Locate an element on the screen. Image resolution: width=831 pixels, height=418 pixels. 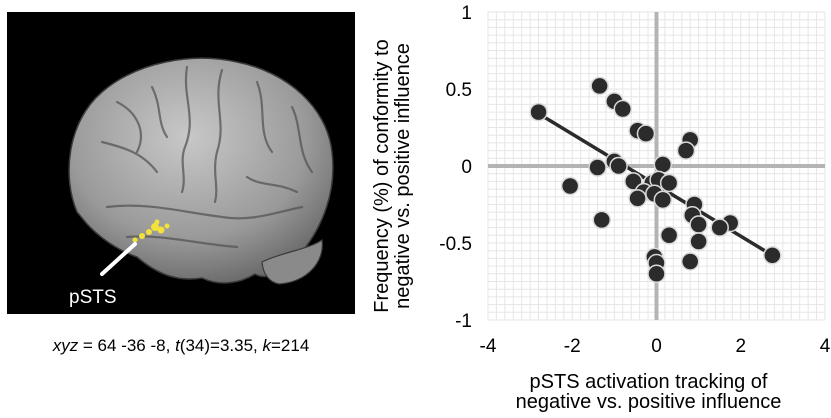
x-tick-label: 0 is located at coordinates (656, 346).